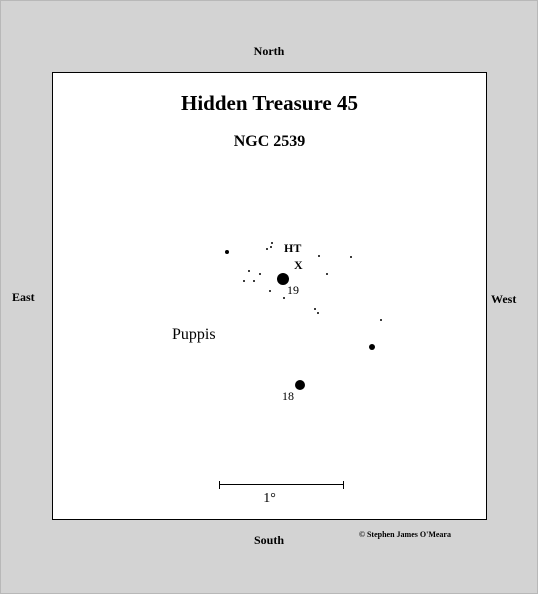  I want to click on target-code-label: HT, so click(293, 248).